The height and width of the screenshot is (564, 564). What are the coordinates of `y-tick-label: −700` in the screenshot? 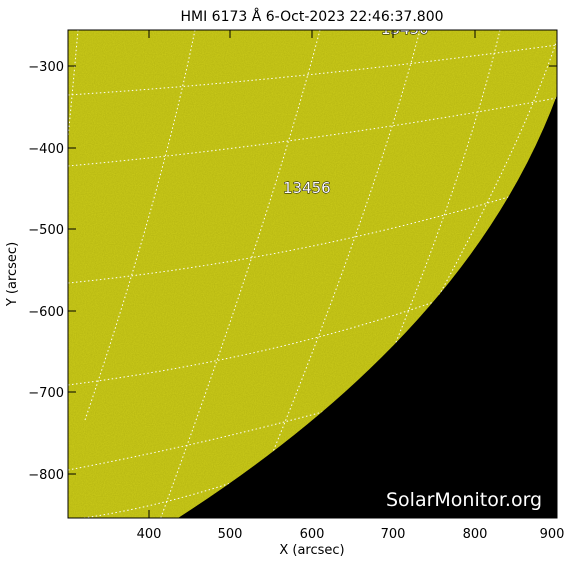 It's located at (46, 393).